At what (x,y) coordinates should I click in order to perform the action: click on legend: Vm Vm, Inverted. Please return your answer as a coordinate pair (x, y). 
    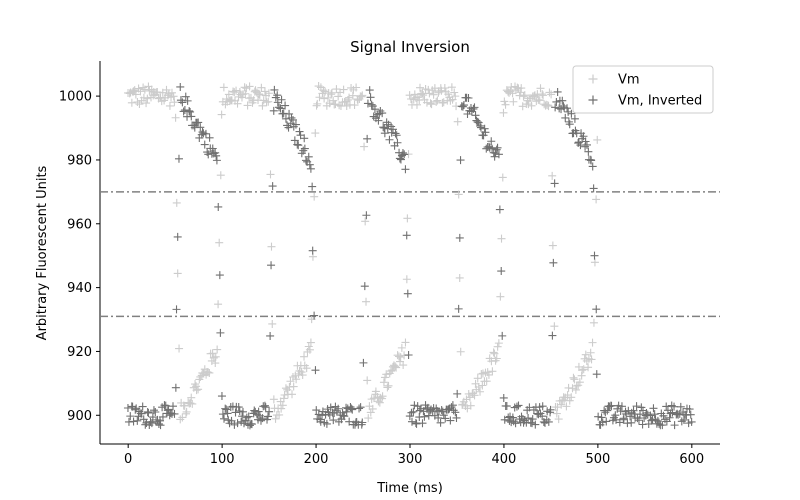
    Looking at the image, I should click on (643, 89).